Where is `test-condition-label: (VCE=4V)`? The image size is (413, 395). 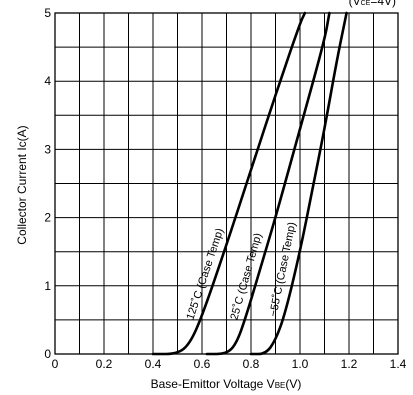 test-condition-label: (VCE=4V) is located at coordinates (372, 4).